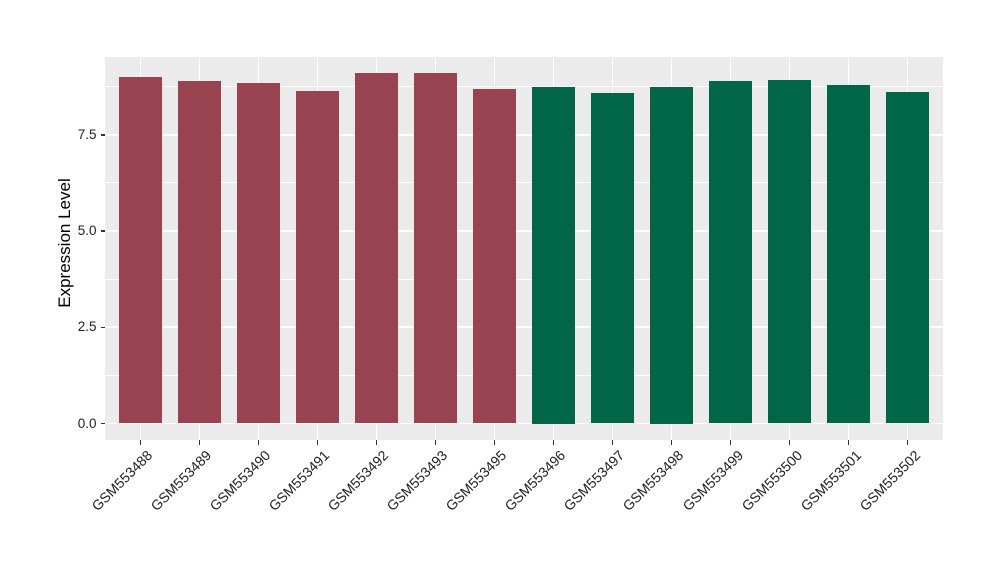  I want to click on y-tick-label: 7.5, so click(87, 134).